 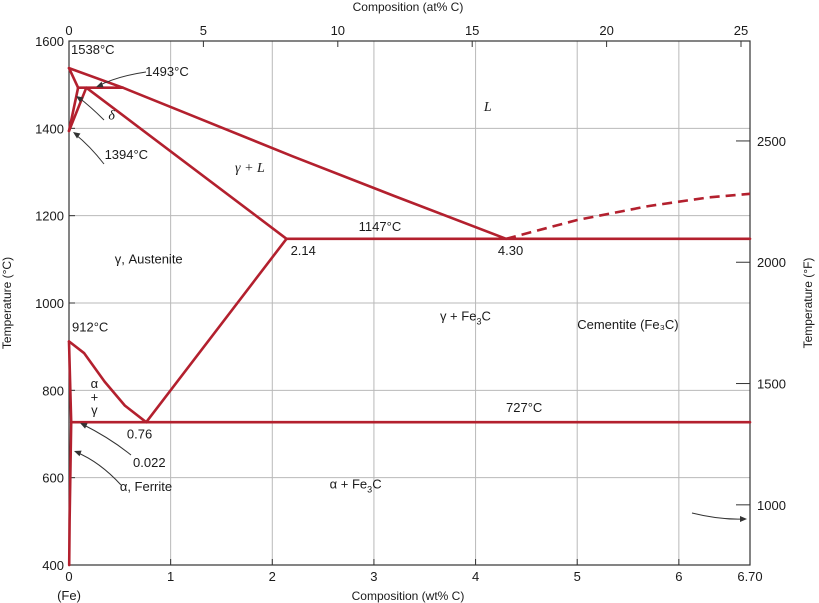 What do you see at coordinates (303, 250) in the screenshot?
I see `annotation-c214: 2.14` at bounding box center [303, 250].